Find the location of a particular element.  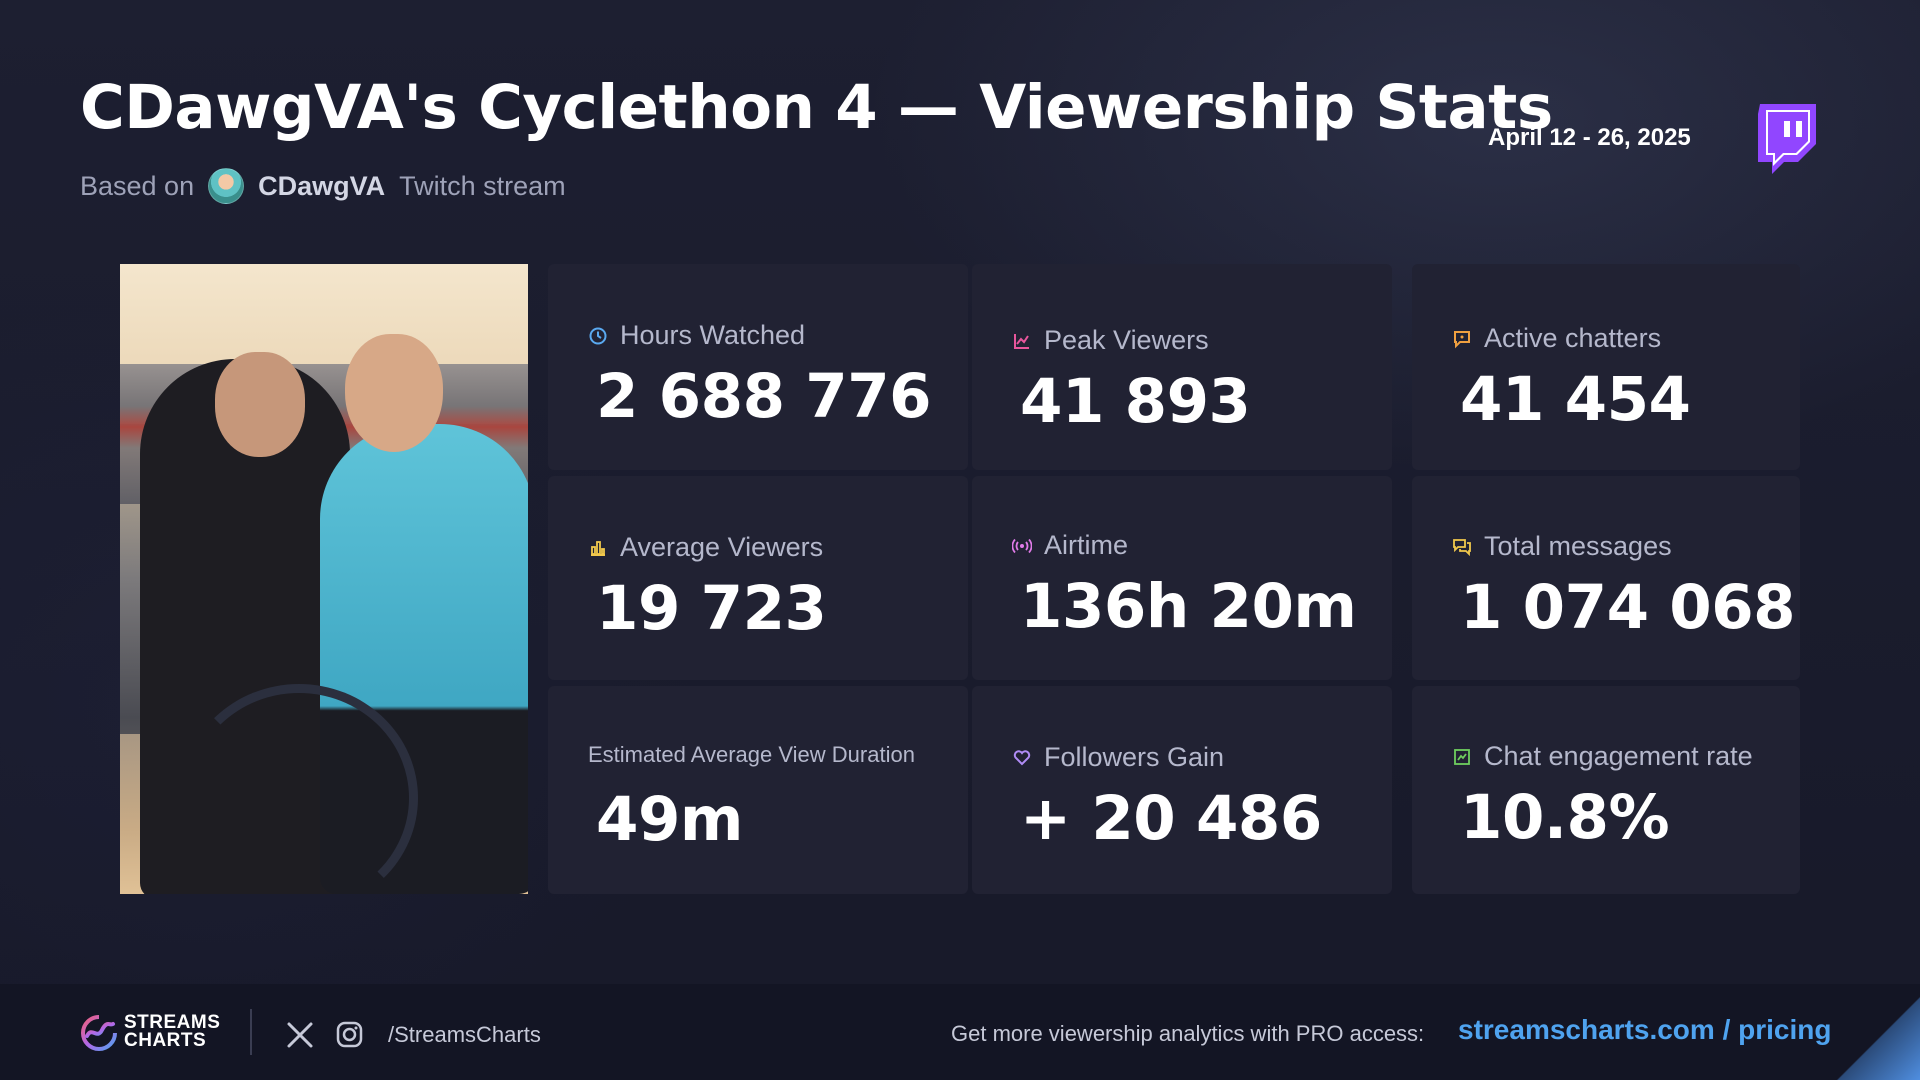

broadcast-icon is located at coordinates (1022, 545).